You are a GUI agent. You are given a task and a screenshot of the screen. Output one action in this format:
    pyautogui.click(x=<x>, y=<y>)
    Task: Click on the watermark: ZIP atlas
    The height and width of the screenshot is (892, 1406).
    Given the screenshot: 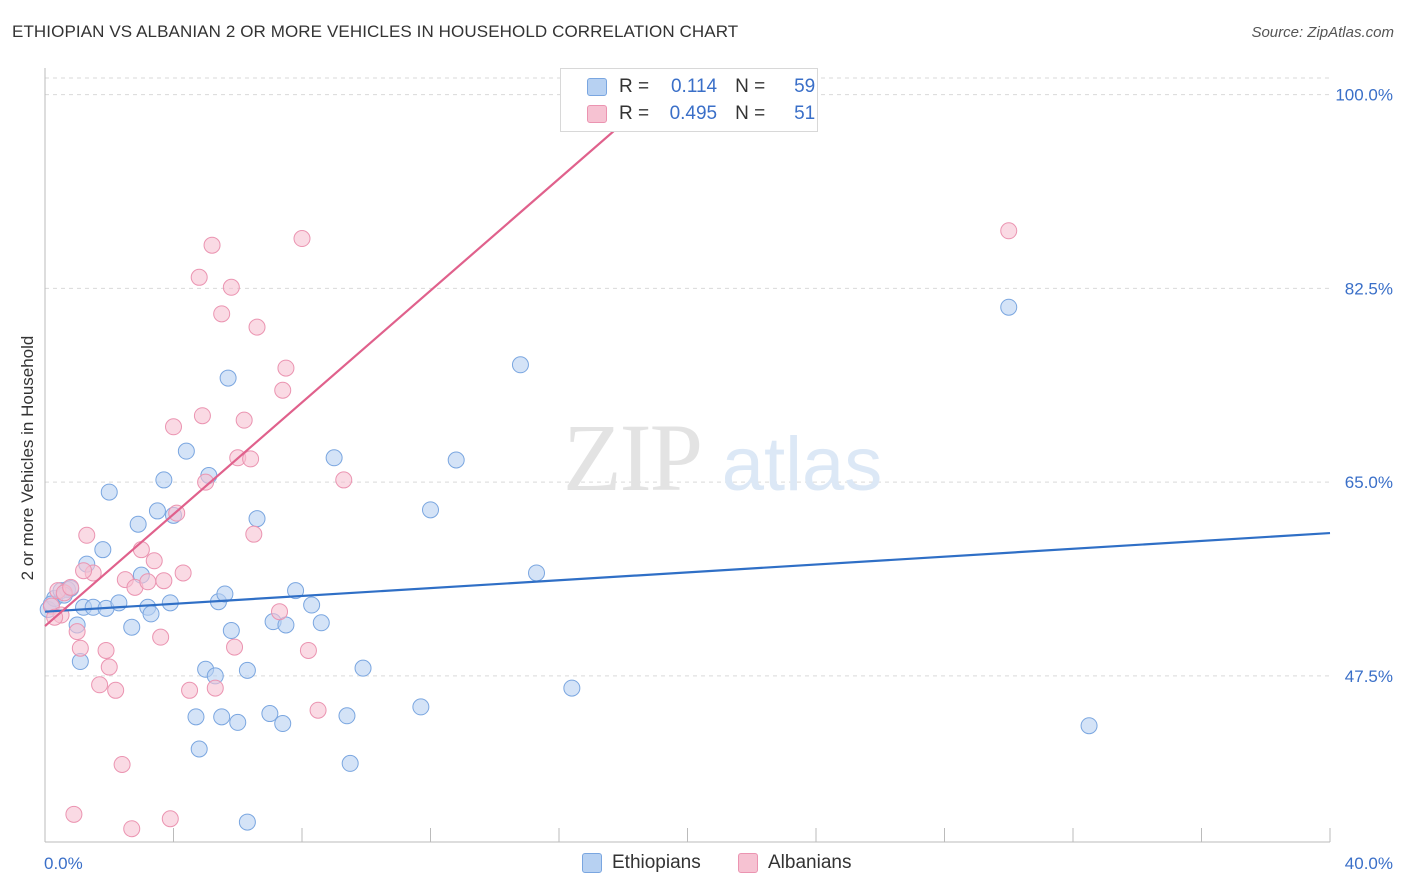 What is the action you would take?
    pyautogui.click(x=722, y=457)
    